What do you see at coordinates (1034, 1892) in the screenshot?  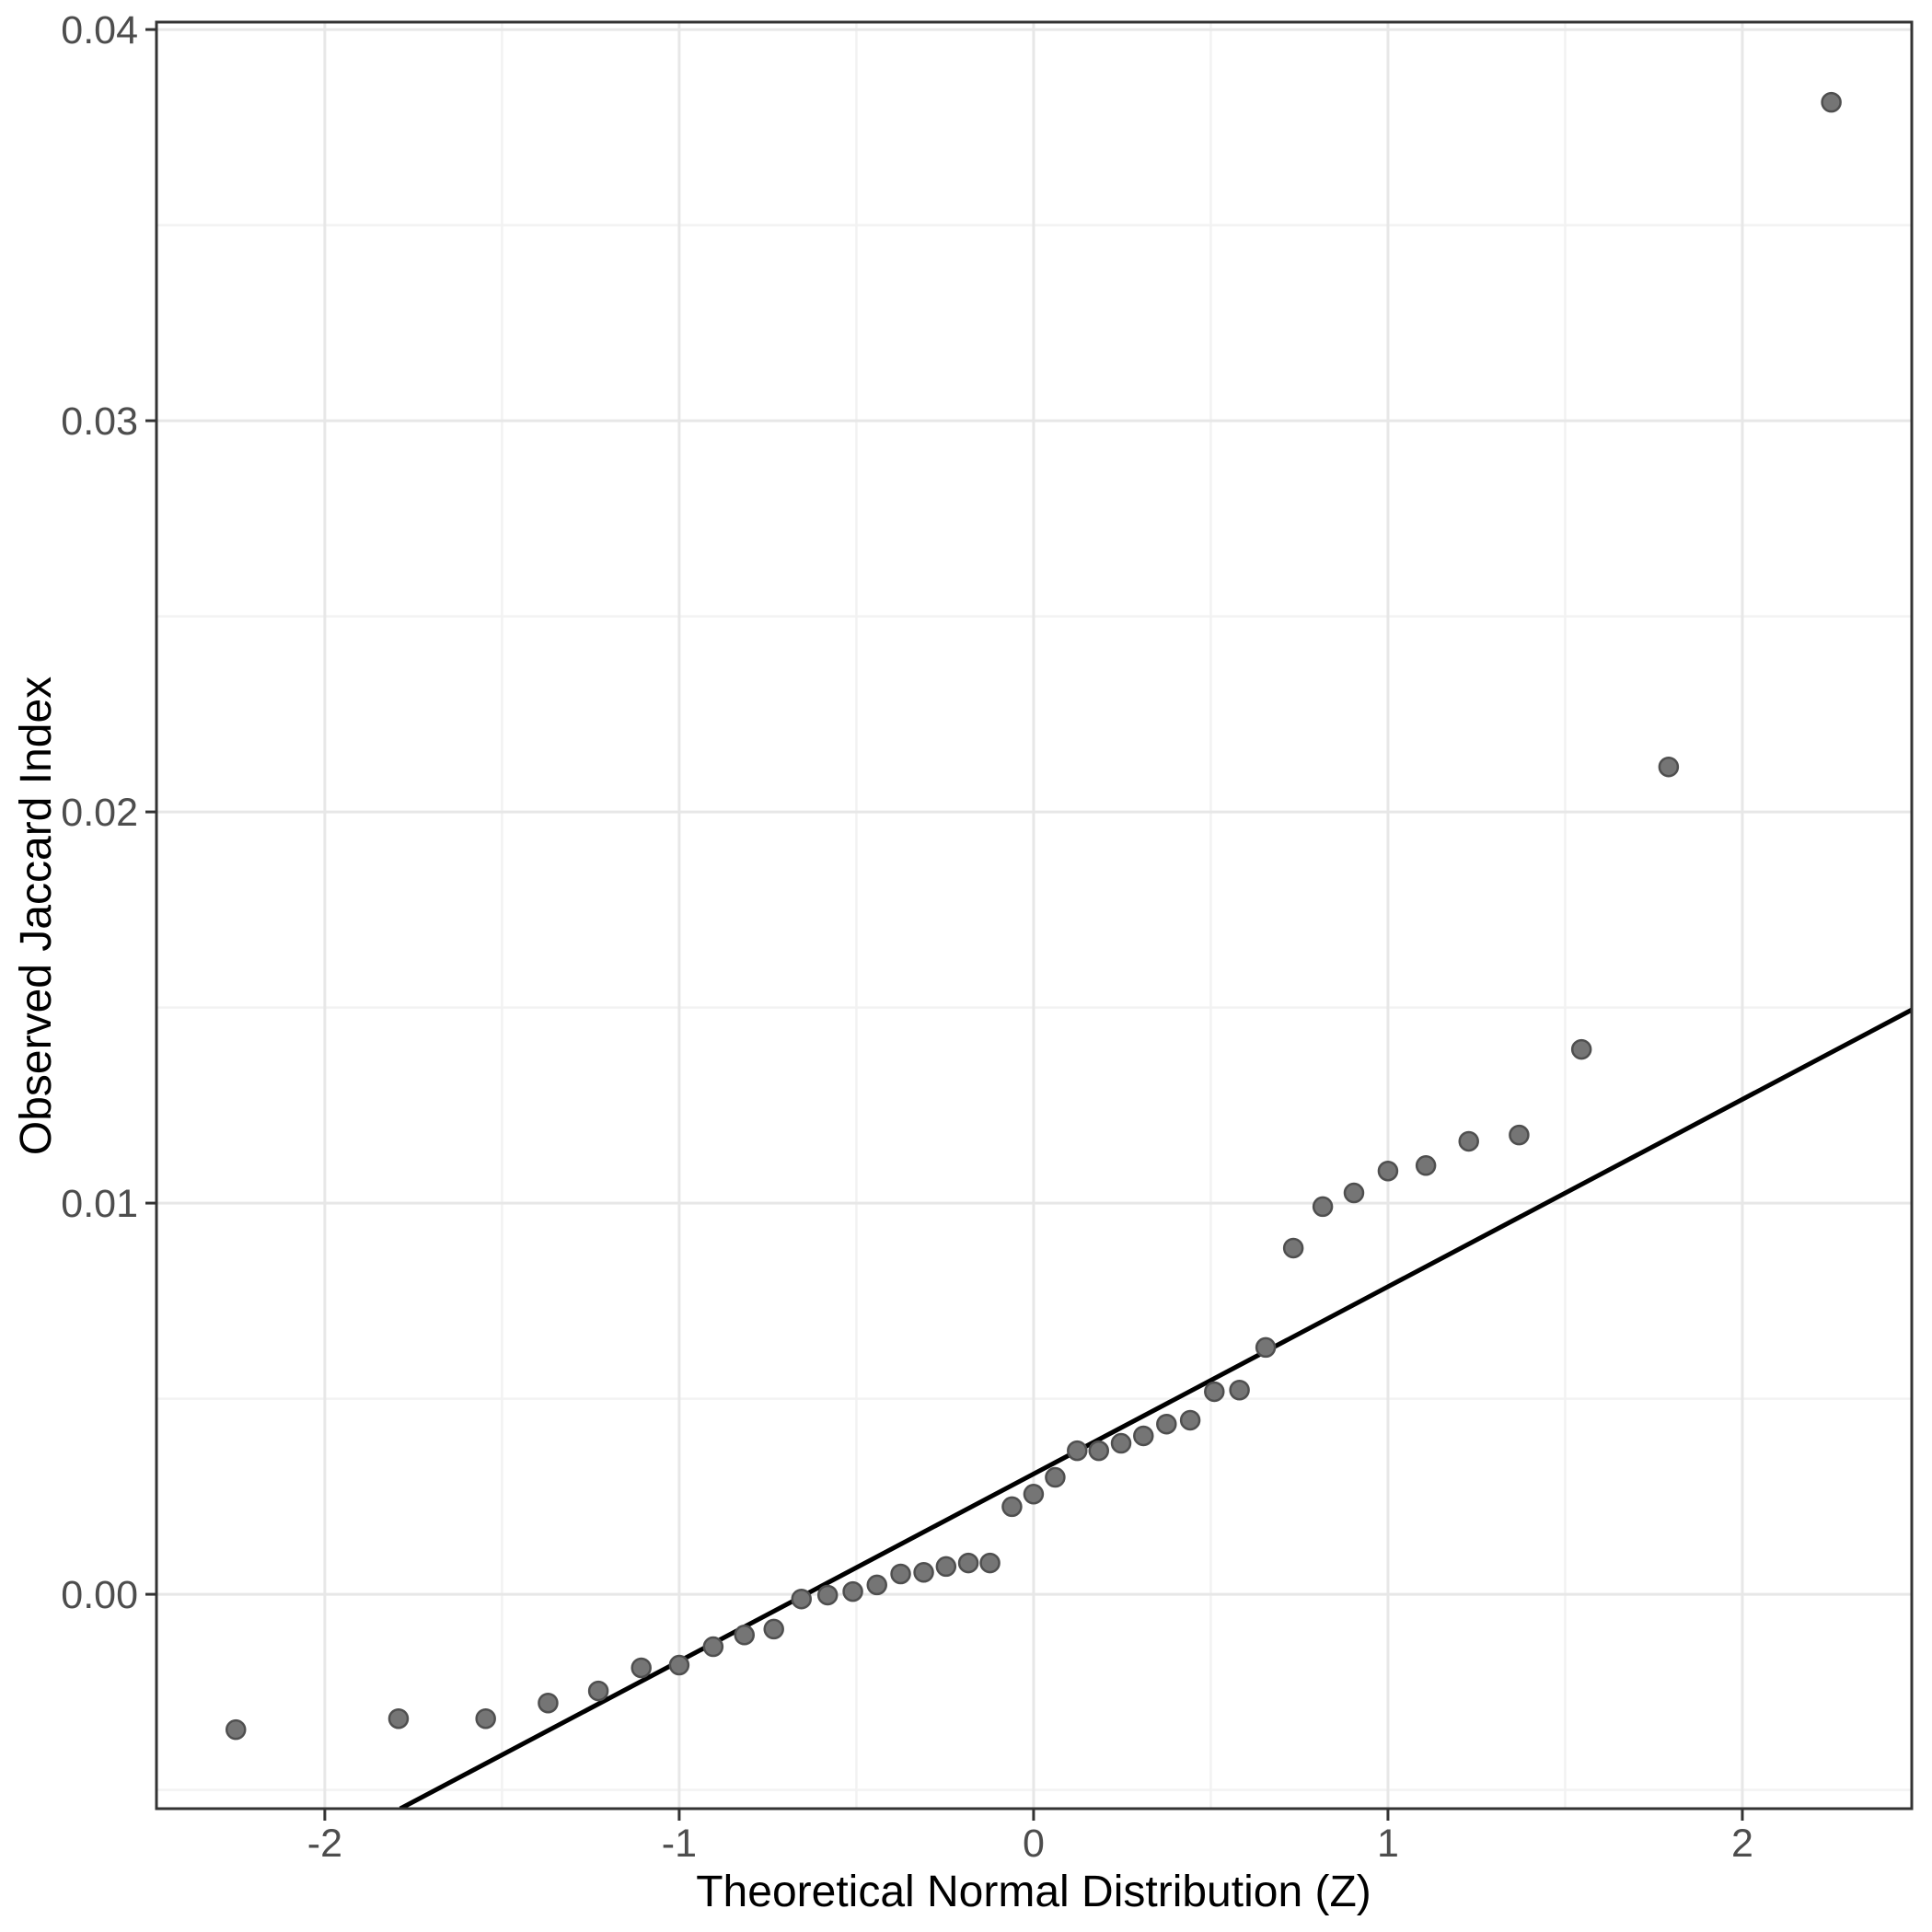 I see `x-axis-title: Theoretical Normal Distribution (Z)` at bounding box center [1034, 1892].